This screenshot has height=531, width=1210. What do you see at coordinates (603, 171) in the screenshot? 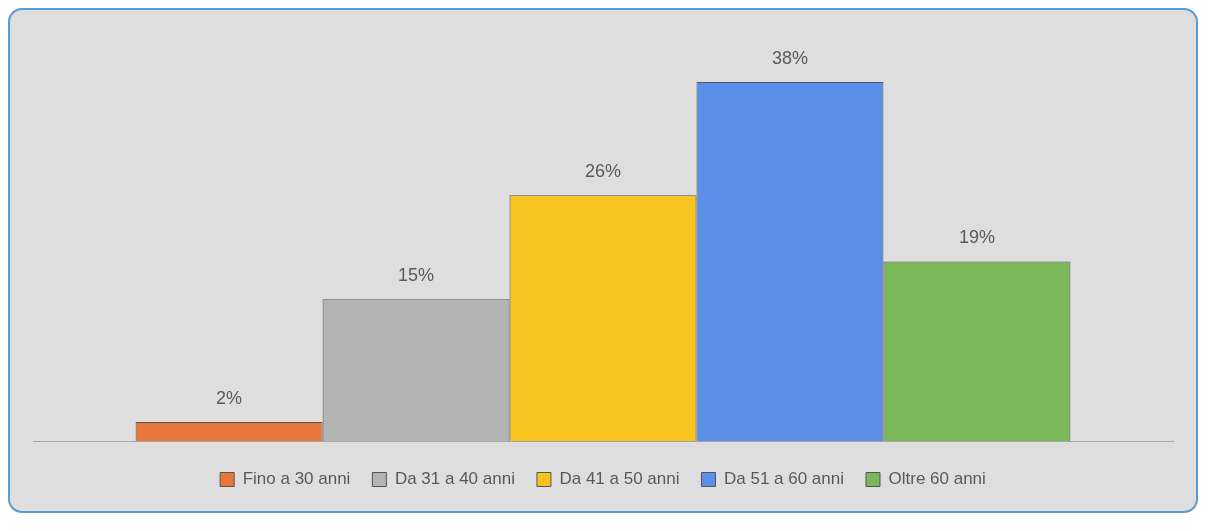
I see `data-label: 26%` at bounding box center [603, 171].